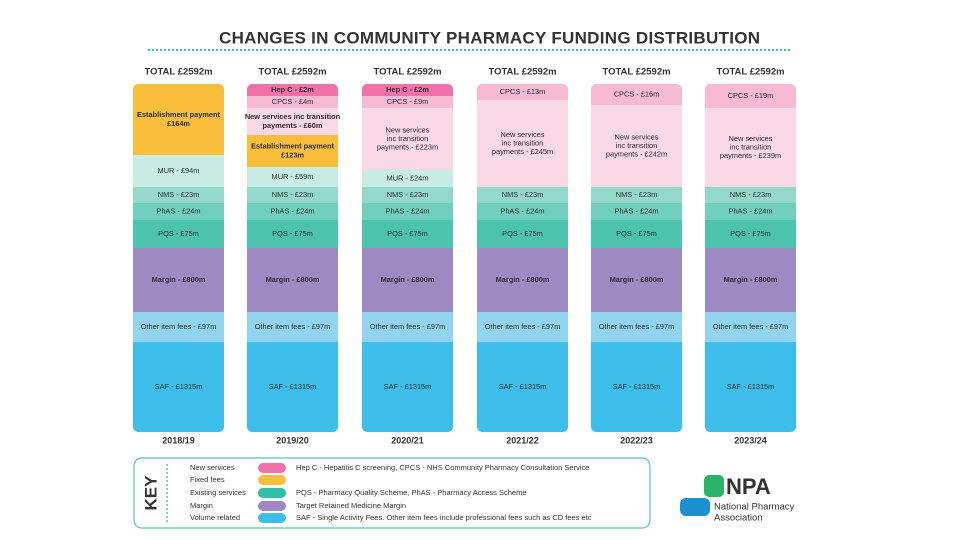  What do you see at coordinates (293, 125) in the screenshot?
I see `segment-label: payments - £60m` at bounding box center [293, 125].